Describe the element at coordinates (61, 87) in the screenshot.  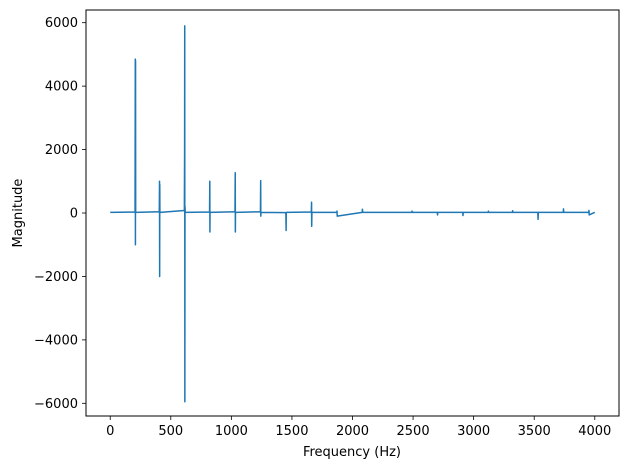
I see `y-tick-label: 4000` at that location.